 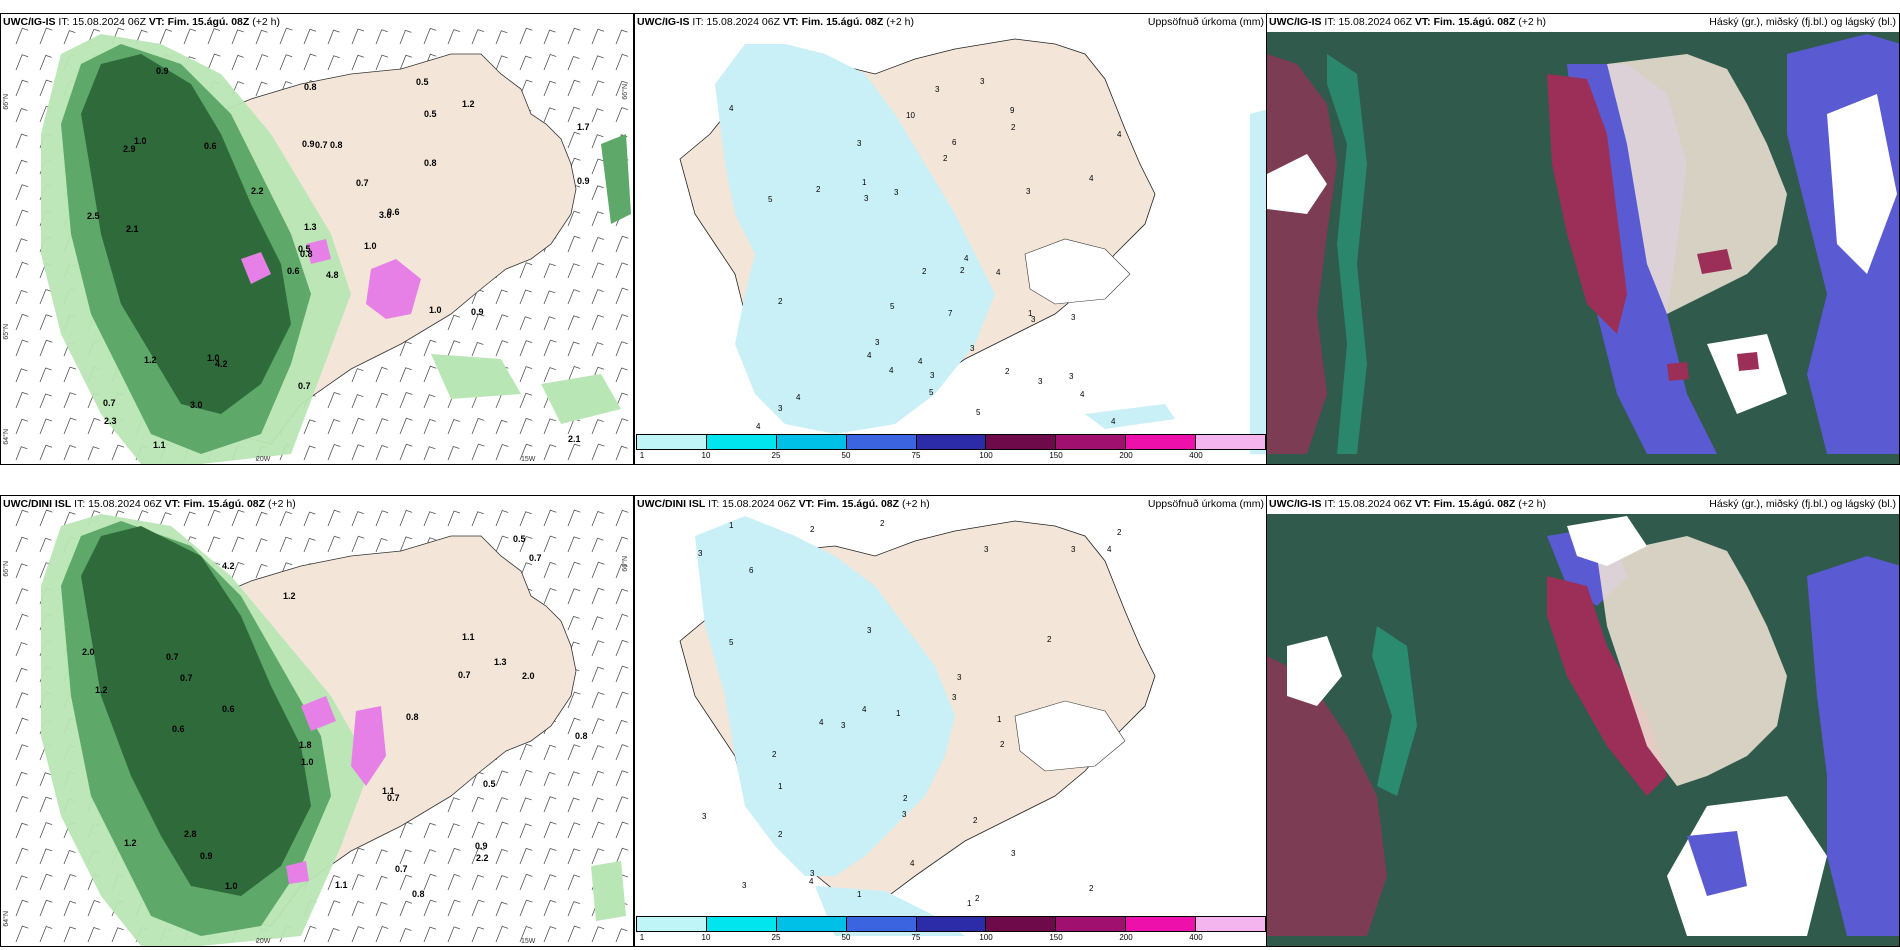 I want to click on white-clear-east, so click(x=1747, y=866).